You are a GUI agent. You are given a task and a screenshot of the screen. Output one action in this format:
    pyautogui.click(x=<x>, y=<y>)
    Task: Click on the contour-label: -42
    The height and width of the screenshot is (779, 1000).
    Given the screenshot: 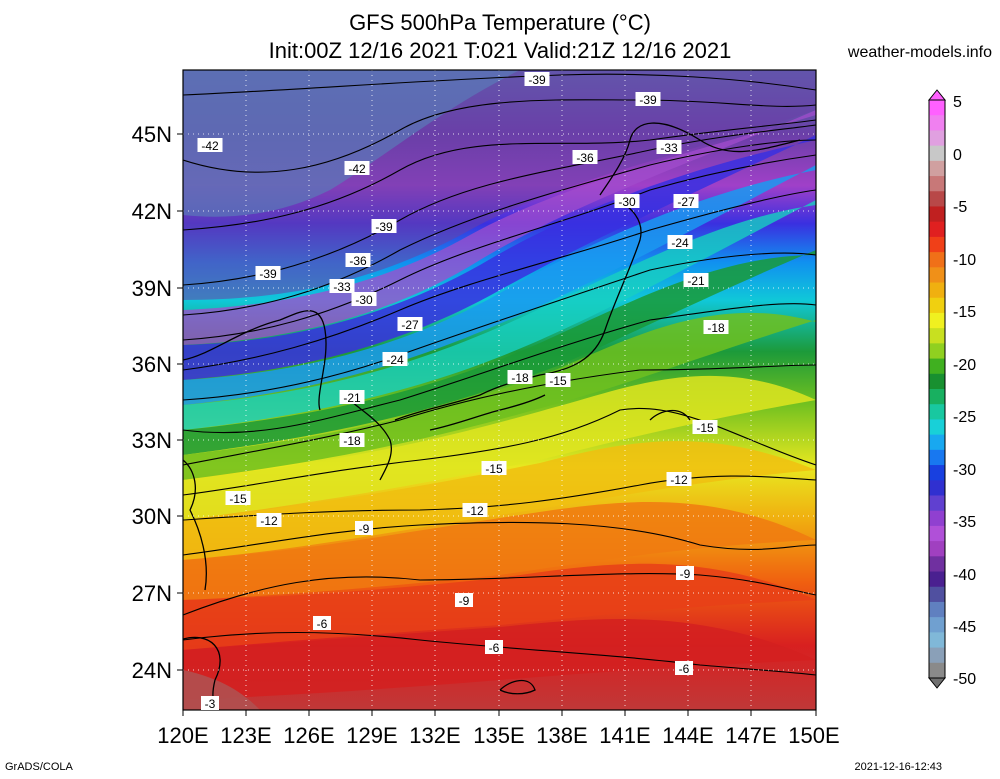 What is the action you would take?
    pyautogui.click(x=357, y=169)
    